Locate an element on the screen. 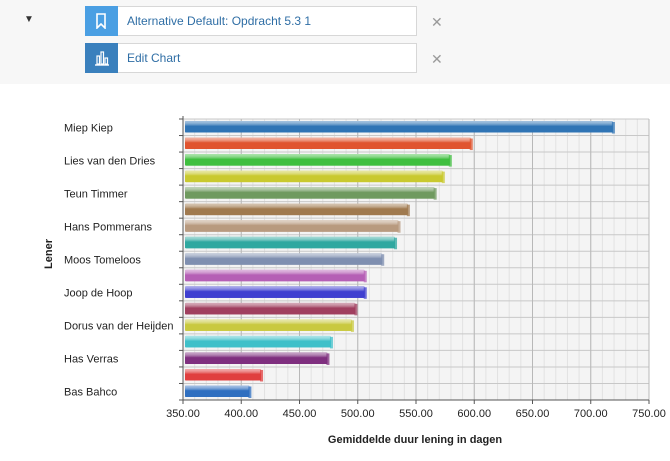 The width and height of the screenshot is (670, 461). y-axis-label: Lener is located at coordinates (49, 253).